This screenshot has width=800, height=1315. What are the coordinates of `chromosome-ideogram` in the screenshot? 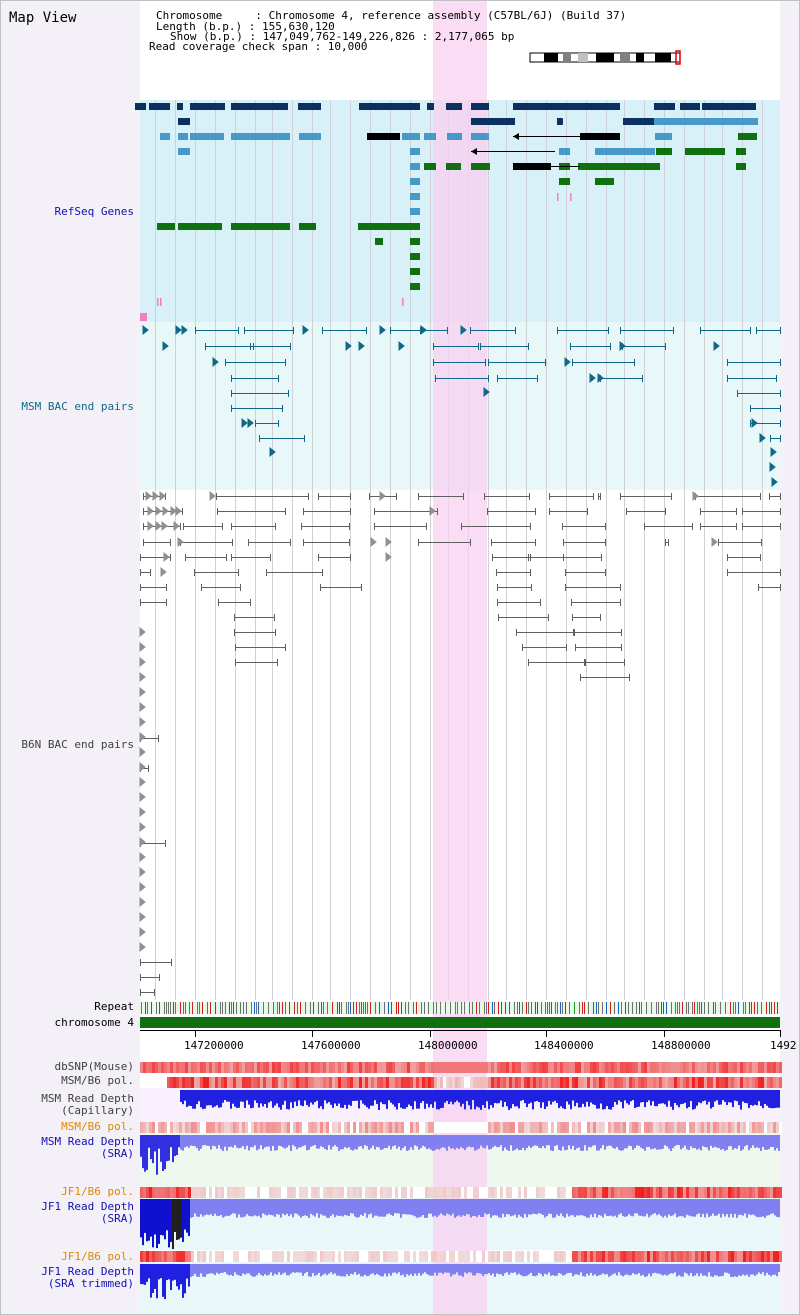 It's located at (605, 57).